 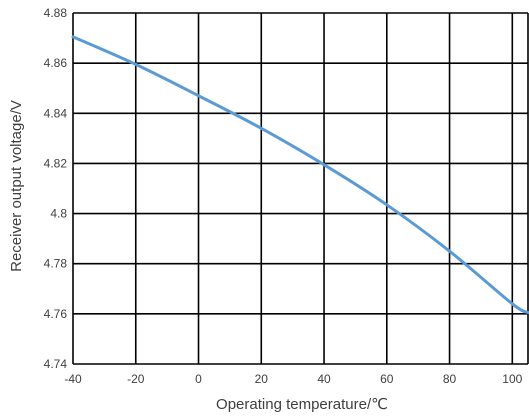 I want to click on y-tick-labels: 4.74 4.76 4.78 4.8 4.82 4.84 4.86 4.88, so click(x=56, y=188).